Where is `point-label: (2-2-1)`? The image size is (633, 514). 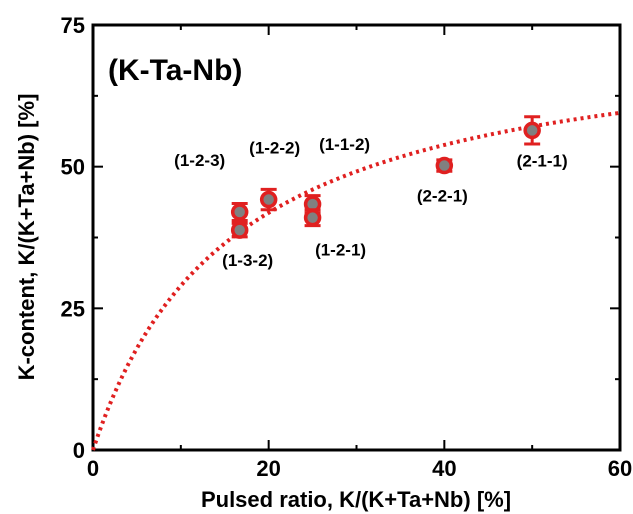 point-label: (2-2-1) is located at coordinates (442, 196).